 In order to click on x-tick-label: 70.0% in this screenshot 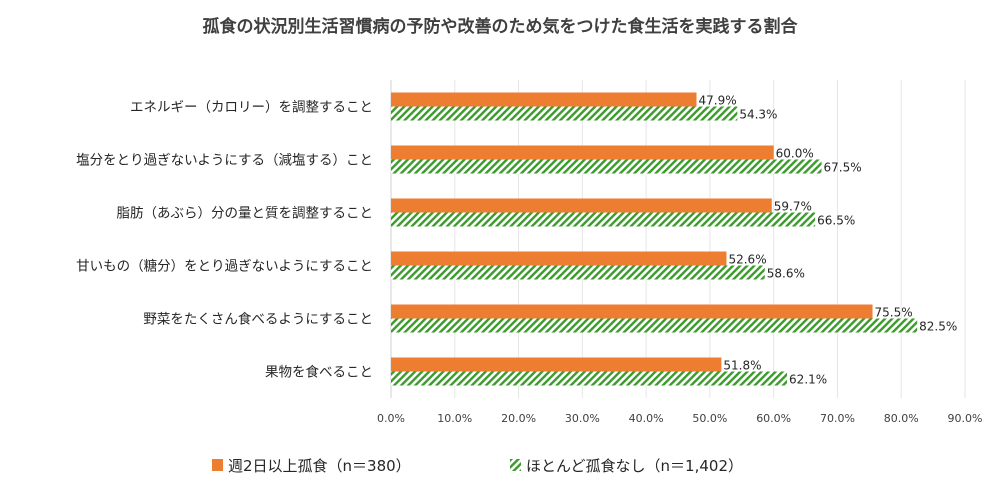, I will do `click(837, 418)`.